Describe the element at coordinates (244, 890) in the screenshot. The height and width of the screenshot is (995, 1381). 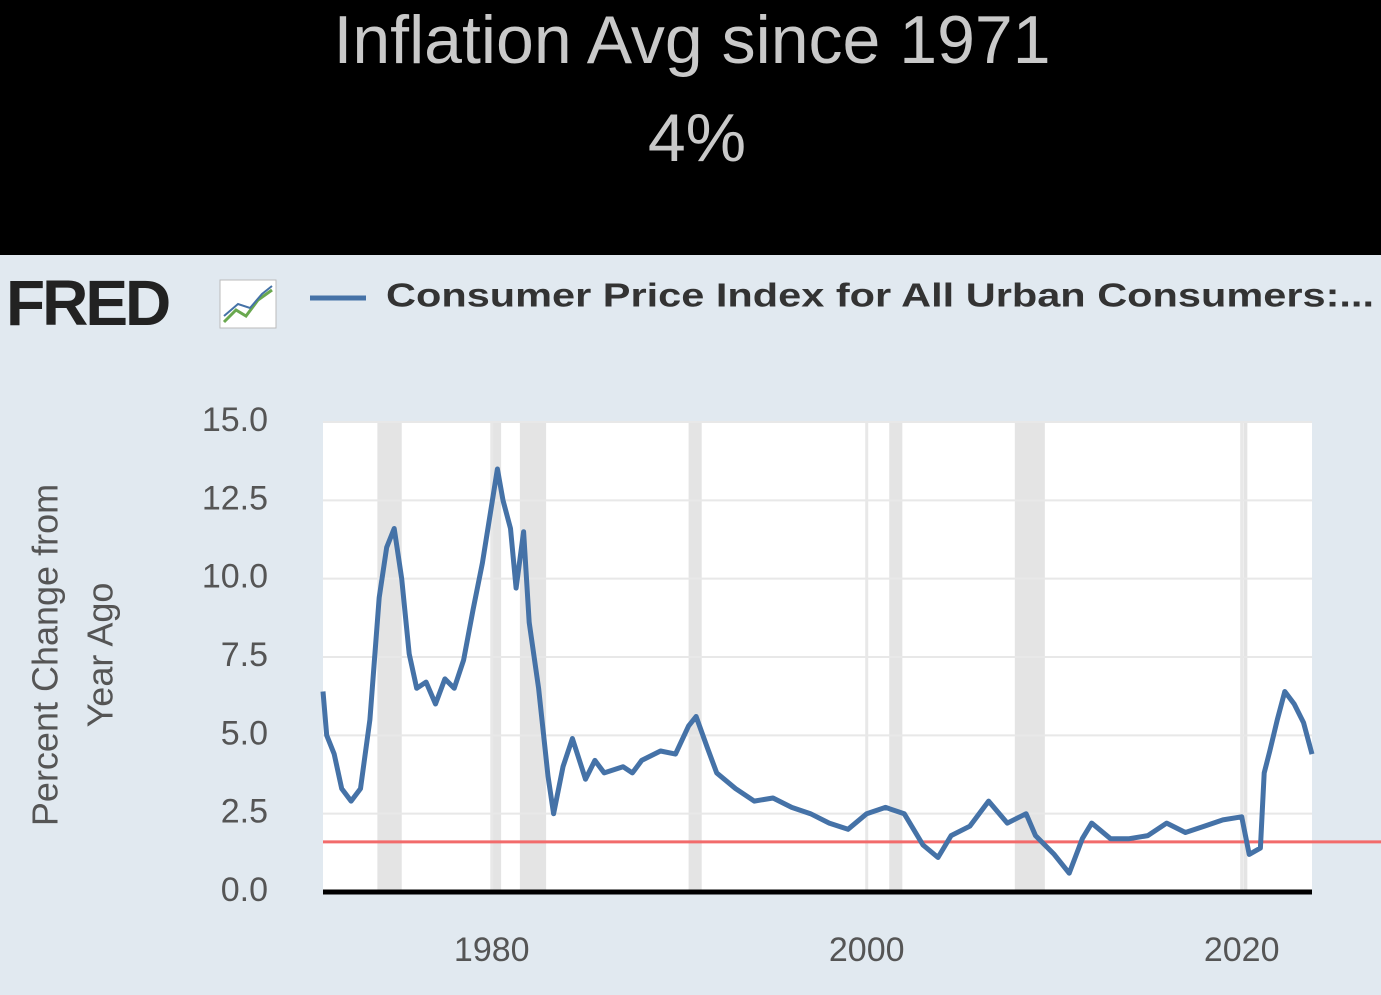
I see `y-tick-label: 0.0` at that location.